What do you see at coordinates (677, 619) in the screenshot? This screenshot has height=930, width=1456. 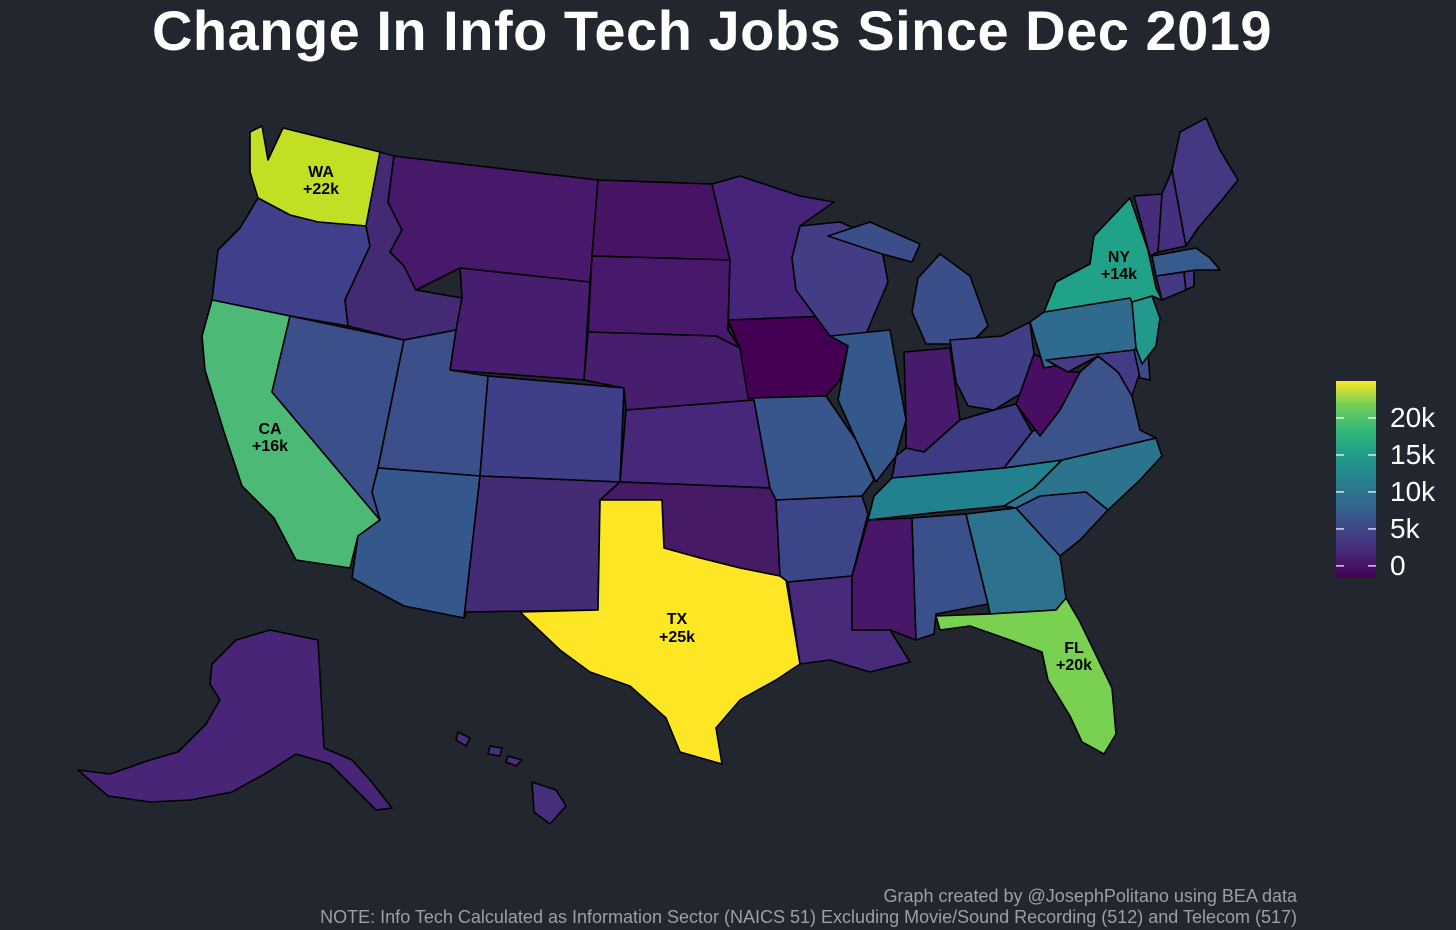 I see `state-label-TX: TX` at bounding box center [677, 619].